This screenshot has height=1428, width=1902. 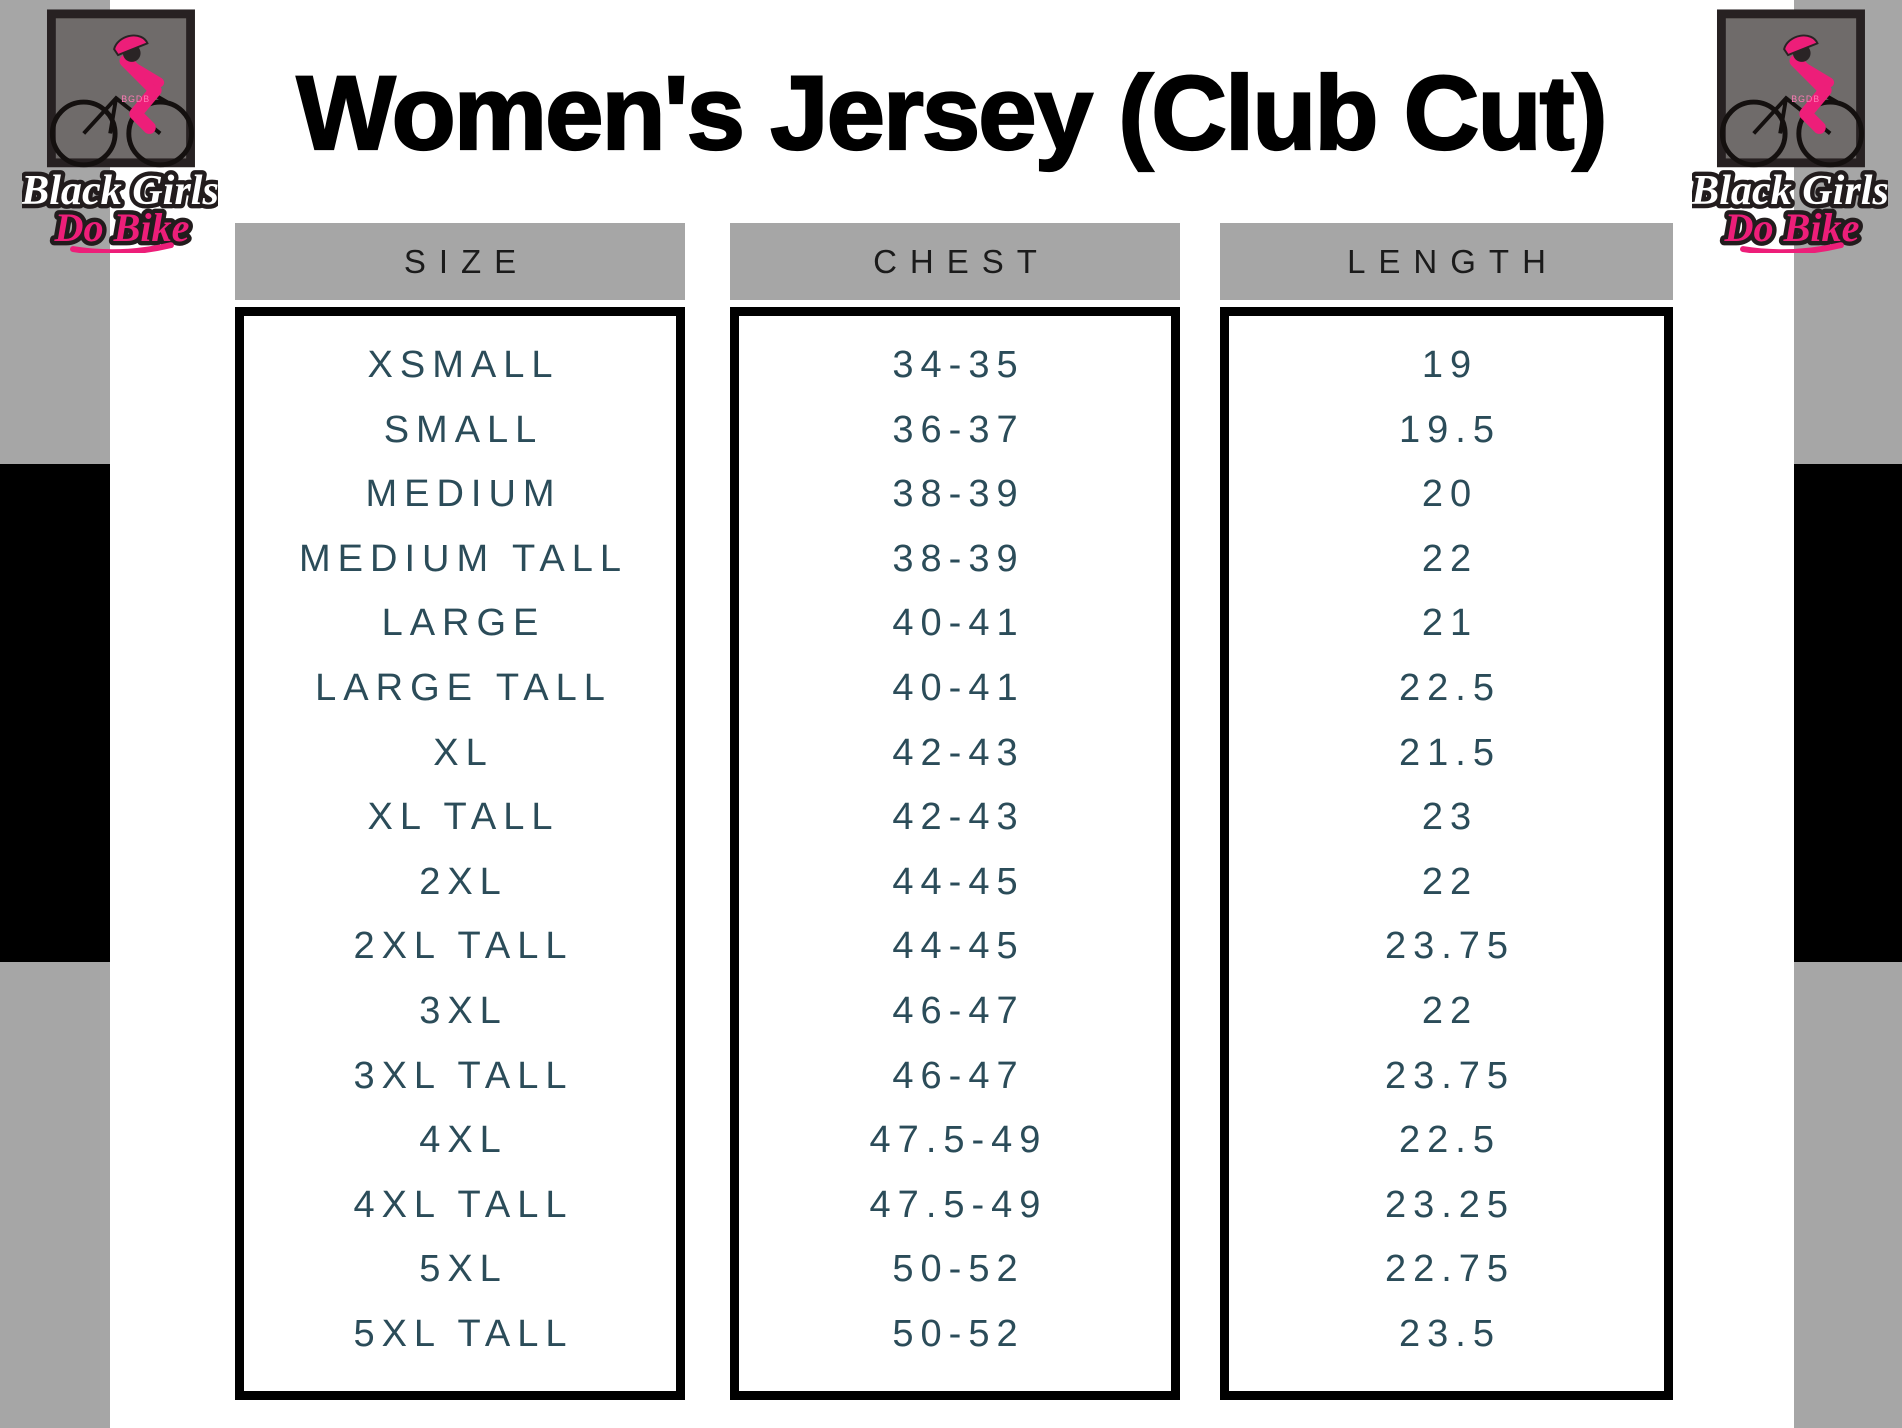 What do you see at coordinates (1450, 623) in the screenshot?
I see `table-cell: 21` at bounding box center [1450, 623].